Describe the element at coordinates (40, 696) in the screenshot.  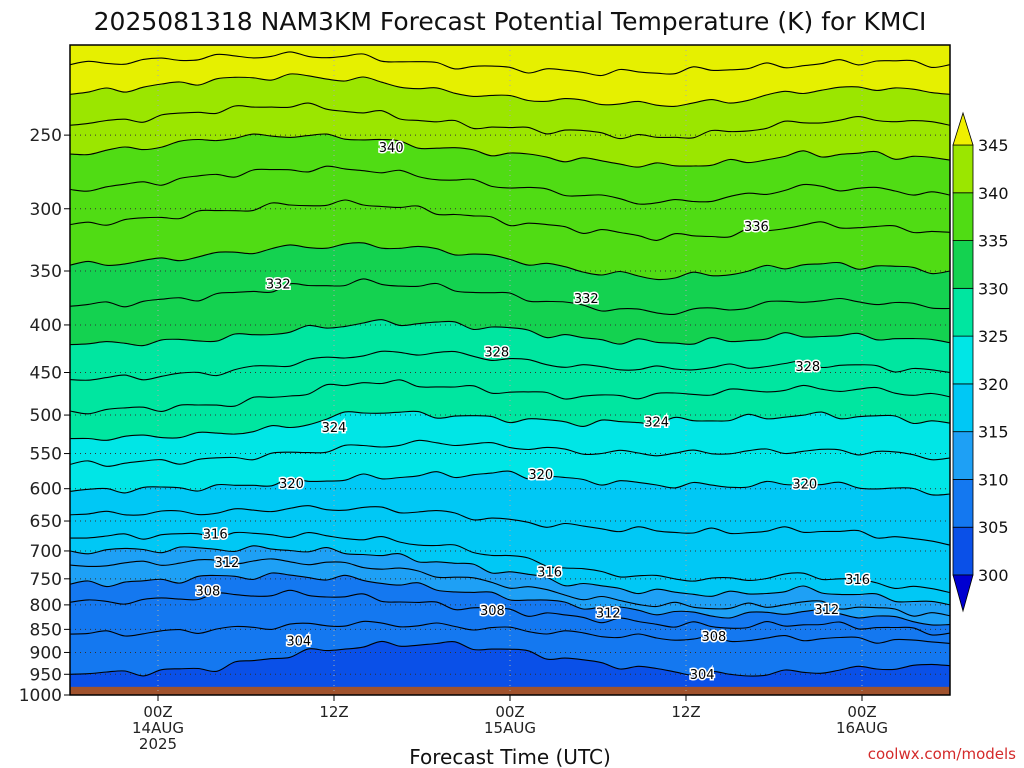
I see `ytick-label-1000: 1000` at that location.